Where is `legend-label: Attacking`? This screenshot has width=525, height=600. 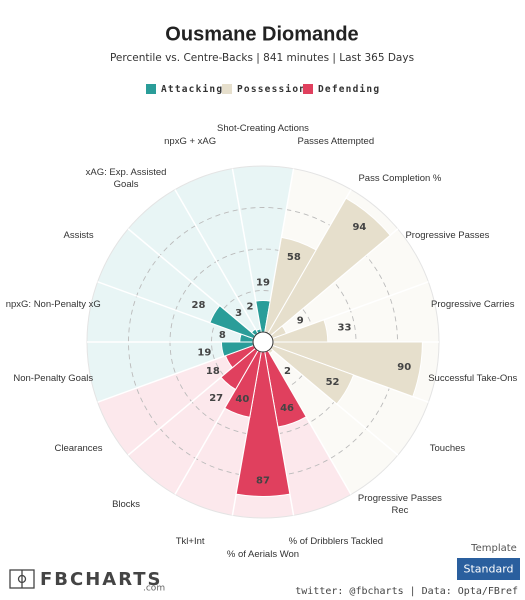
legend-label: Attacking is located at coordinates (192, 89).